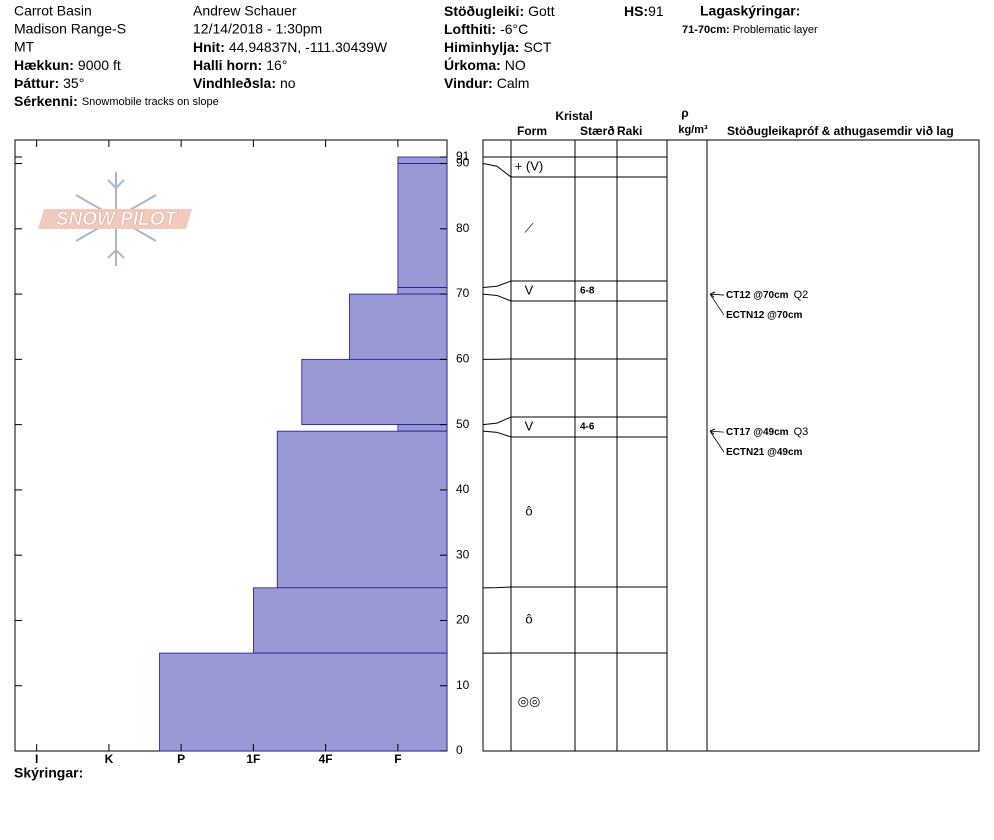  I want to click on x-tick-label: K, so click(109, 759).